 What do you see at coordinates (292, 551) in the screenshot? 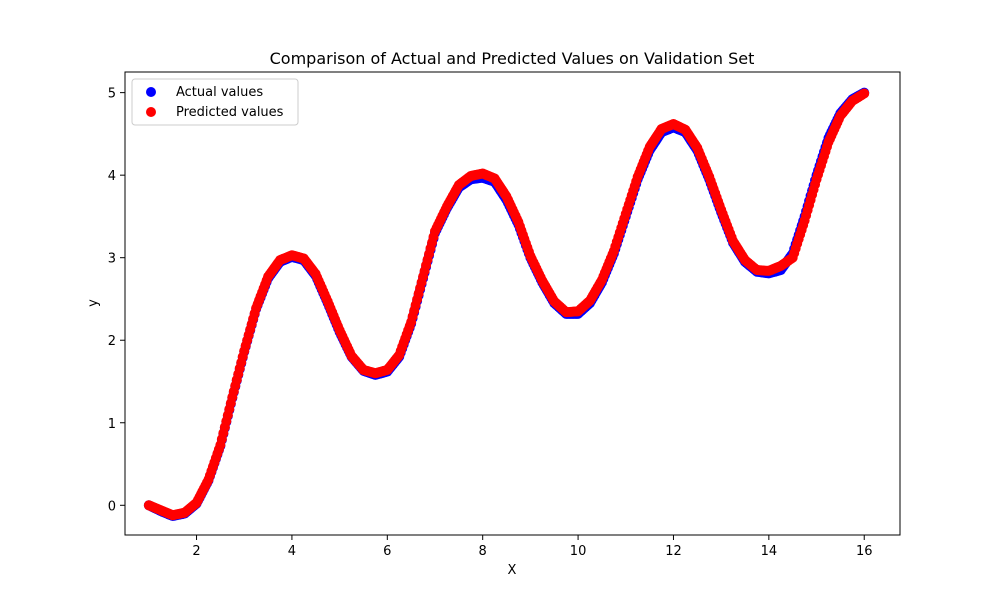
I see `x-tick-label: 4` at bounding box center [292, 551].